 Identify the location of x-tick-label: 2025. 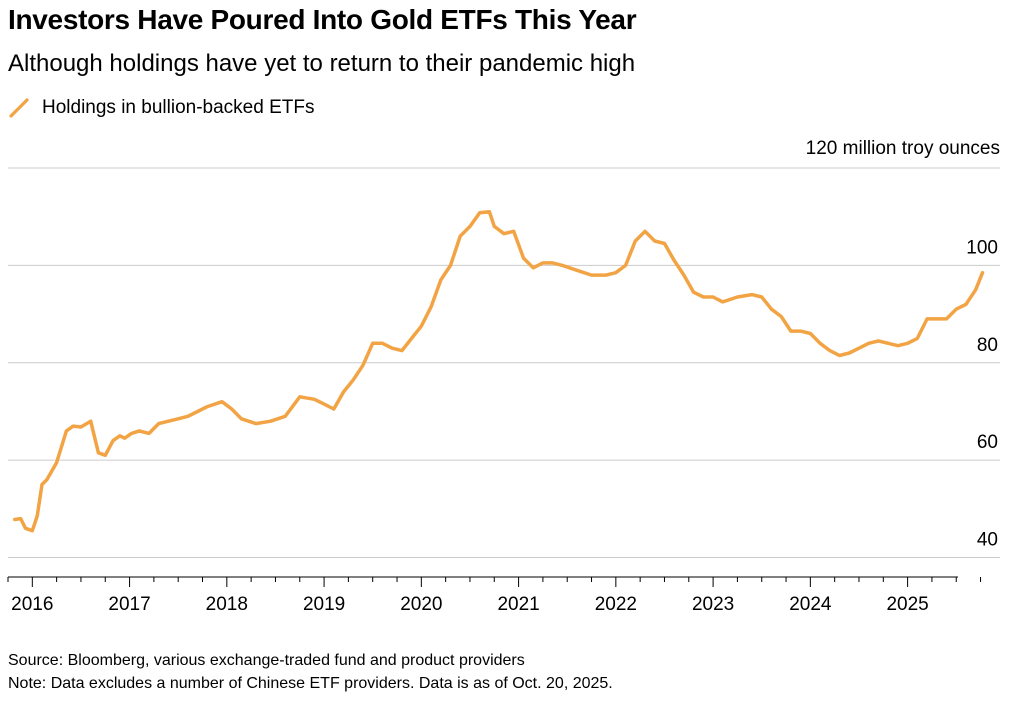
(907, 604).